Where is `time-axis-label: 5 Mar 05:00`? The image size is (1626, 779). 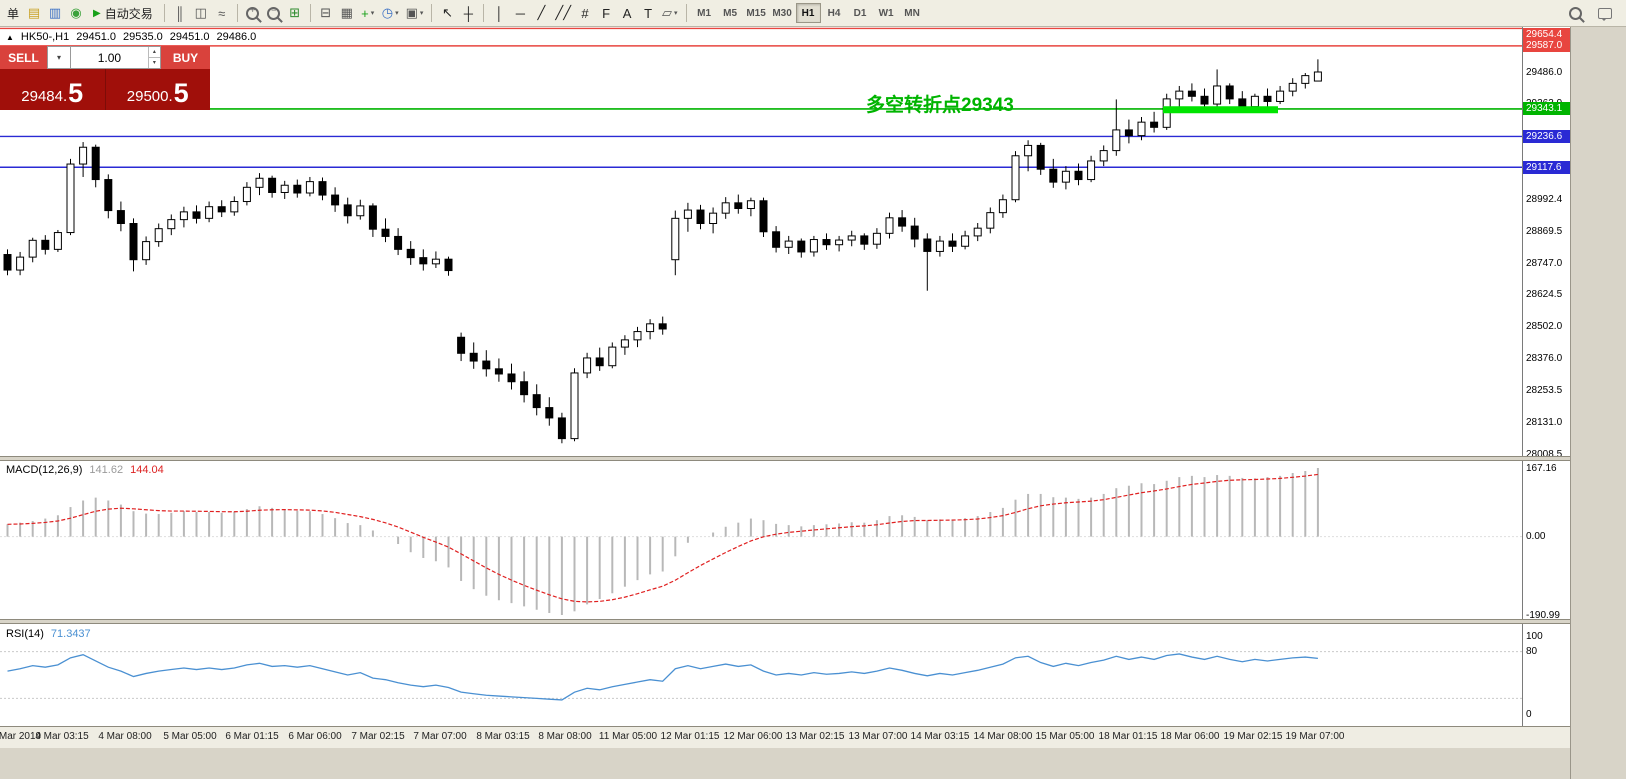 time-axis-label: 5 Mar 05:00 is located at coordinates (190, 736).